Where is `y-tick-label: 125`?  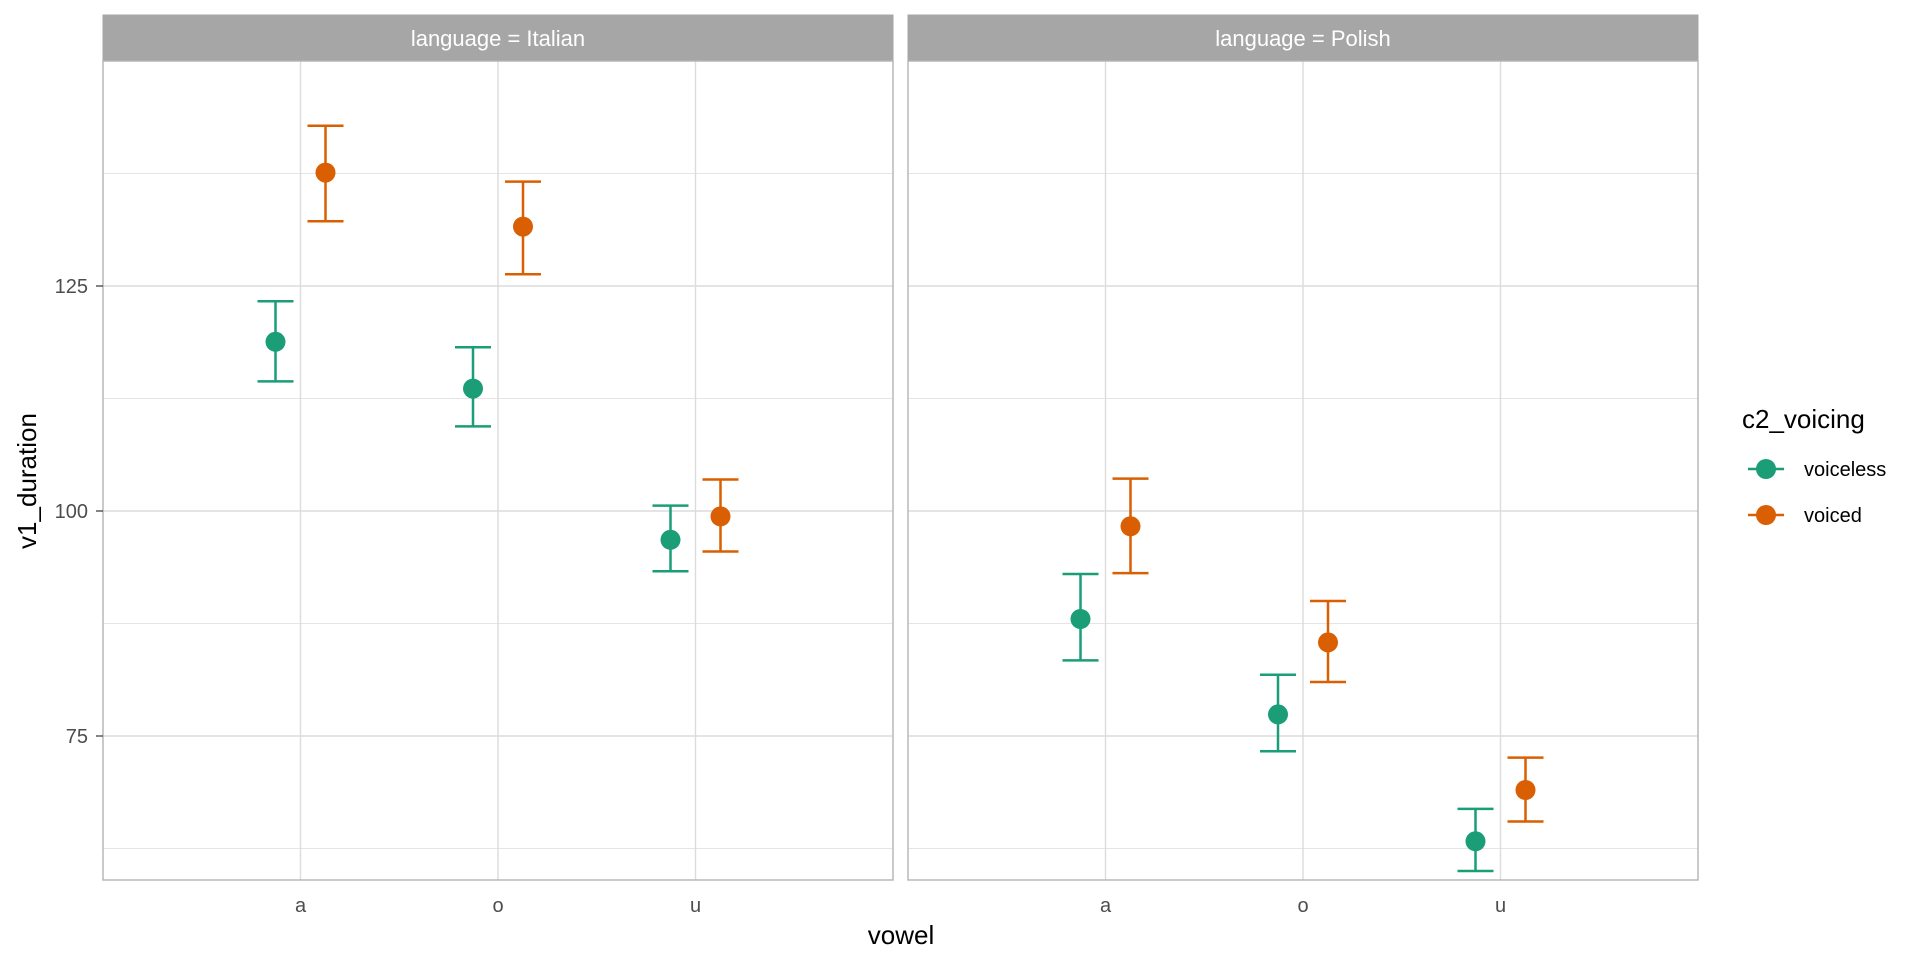 y-tick-label: 125 is located at coordinates (71, 287).